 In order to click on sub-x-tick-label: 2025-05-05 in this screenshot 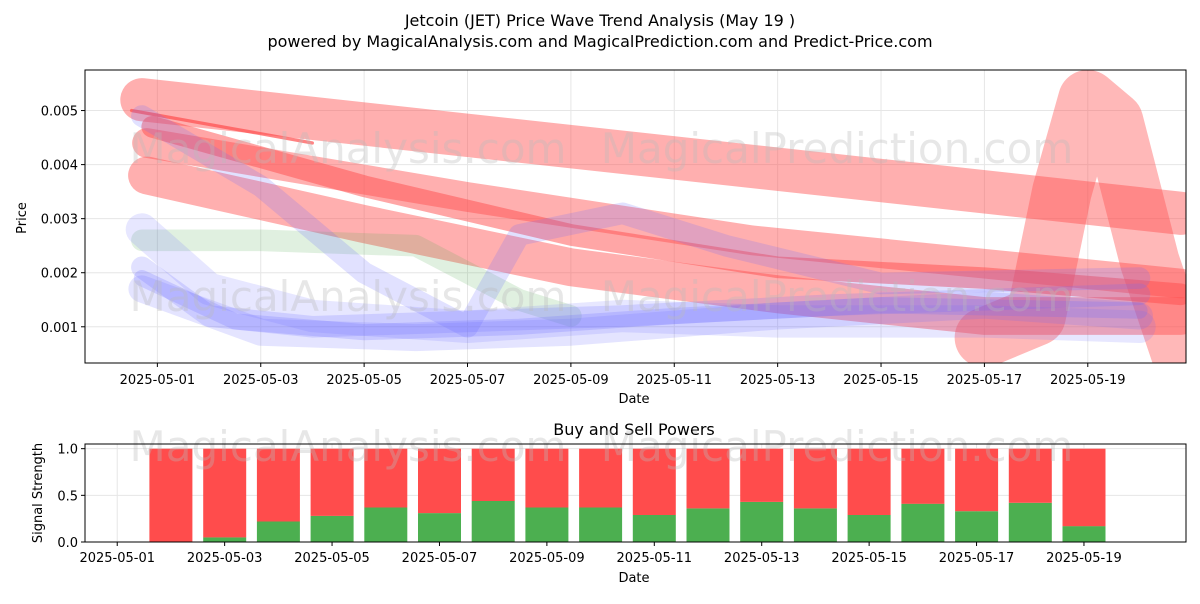, I will do `click(332, 558)`.